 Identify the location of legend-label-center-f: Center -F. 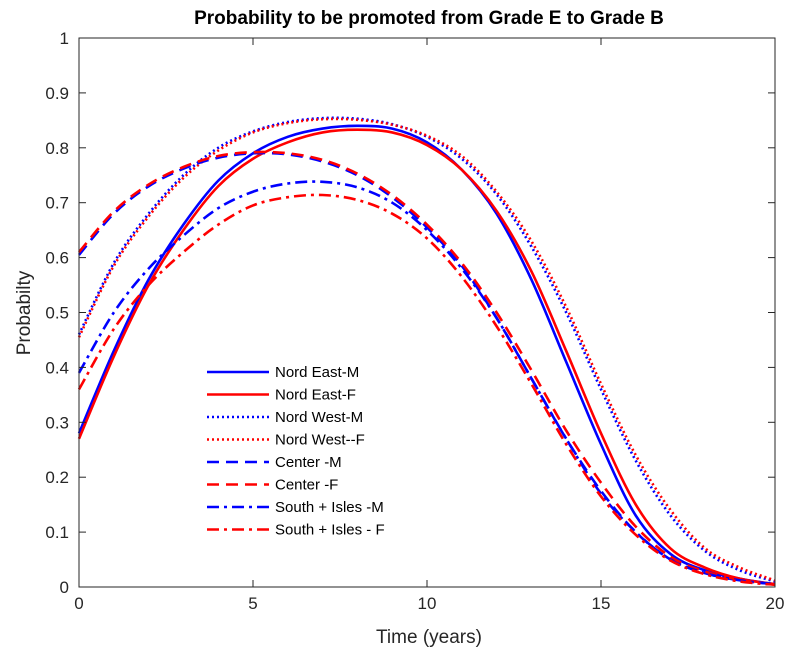
(306, 485).